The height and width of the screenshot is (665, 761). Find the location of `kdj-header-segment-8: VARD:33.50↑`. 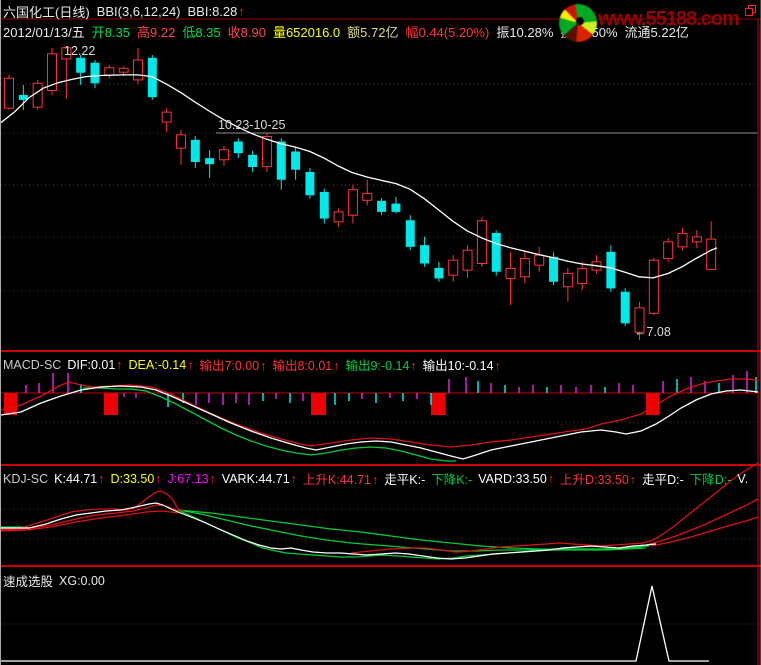

kdj-header-segment-8: VARD:33.50↑ is located at coordinates (516, 478).